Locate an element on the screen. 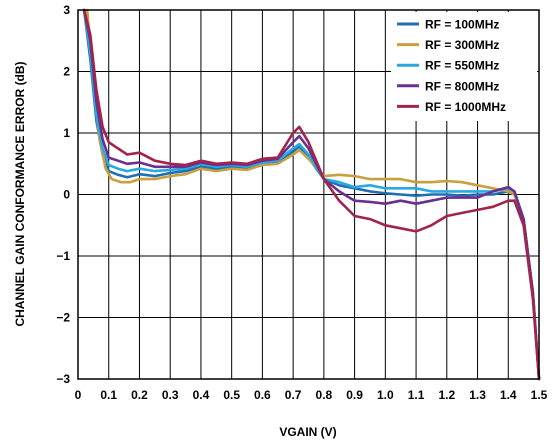 This screenshot has height=446, width=554. y-tick-label: 2 is located at coordinates (66, 72).